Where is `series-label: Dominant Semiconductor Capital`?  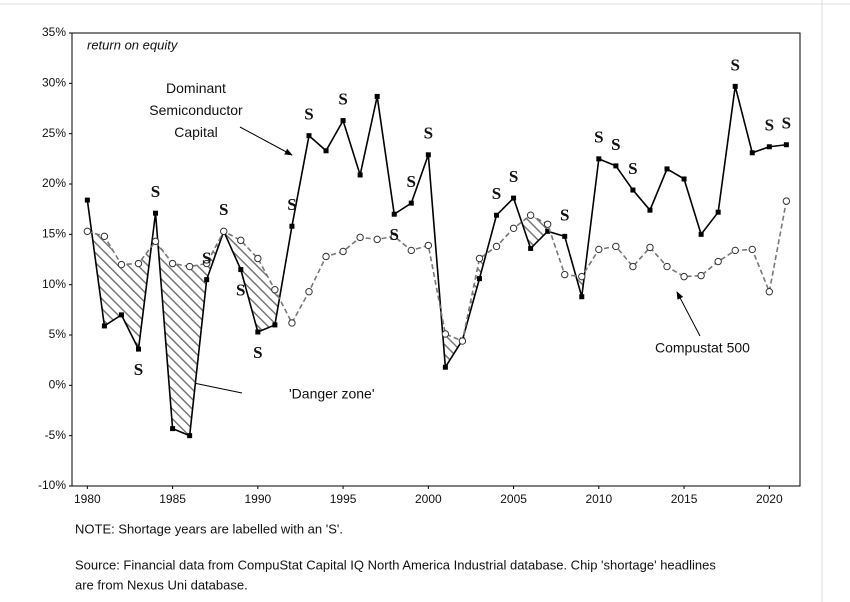 series-label: Dominant Semiconductor Capital is located at coordinates (196, 110).